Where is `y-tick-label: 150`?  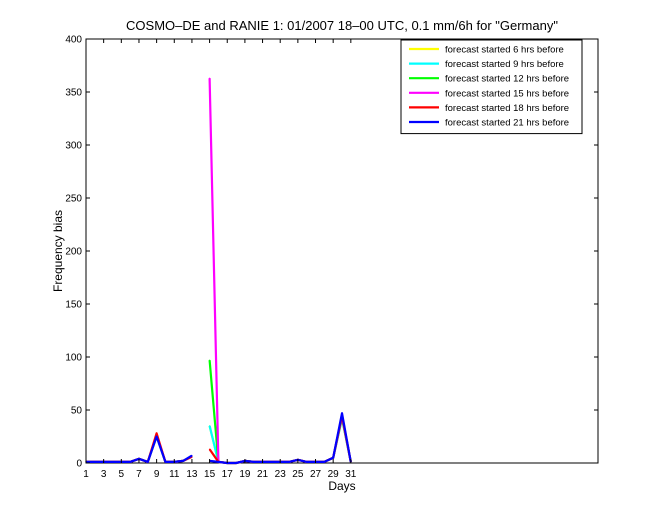
y-tick-label: 150 is located at coordinates (73, 305).